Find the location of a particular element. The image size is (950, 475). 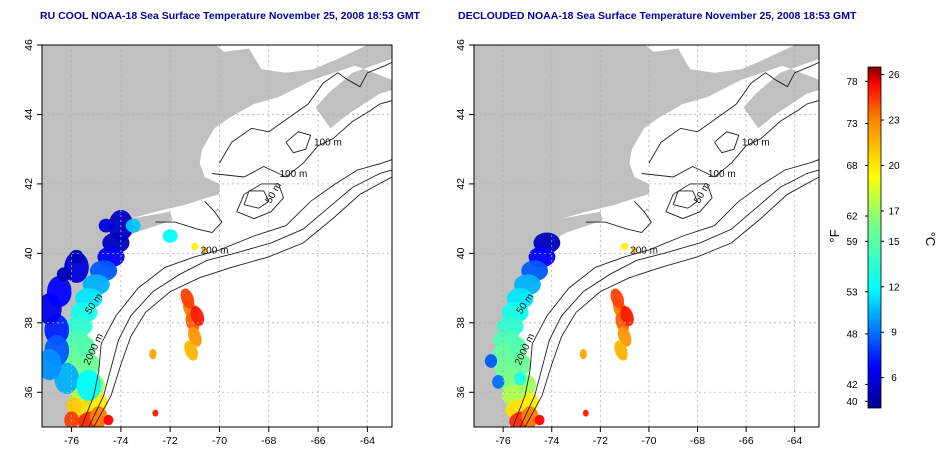

x-tick-label: -66 is located at coordinates (317, 441).